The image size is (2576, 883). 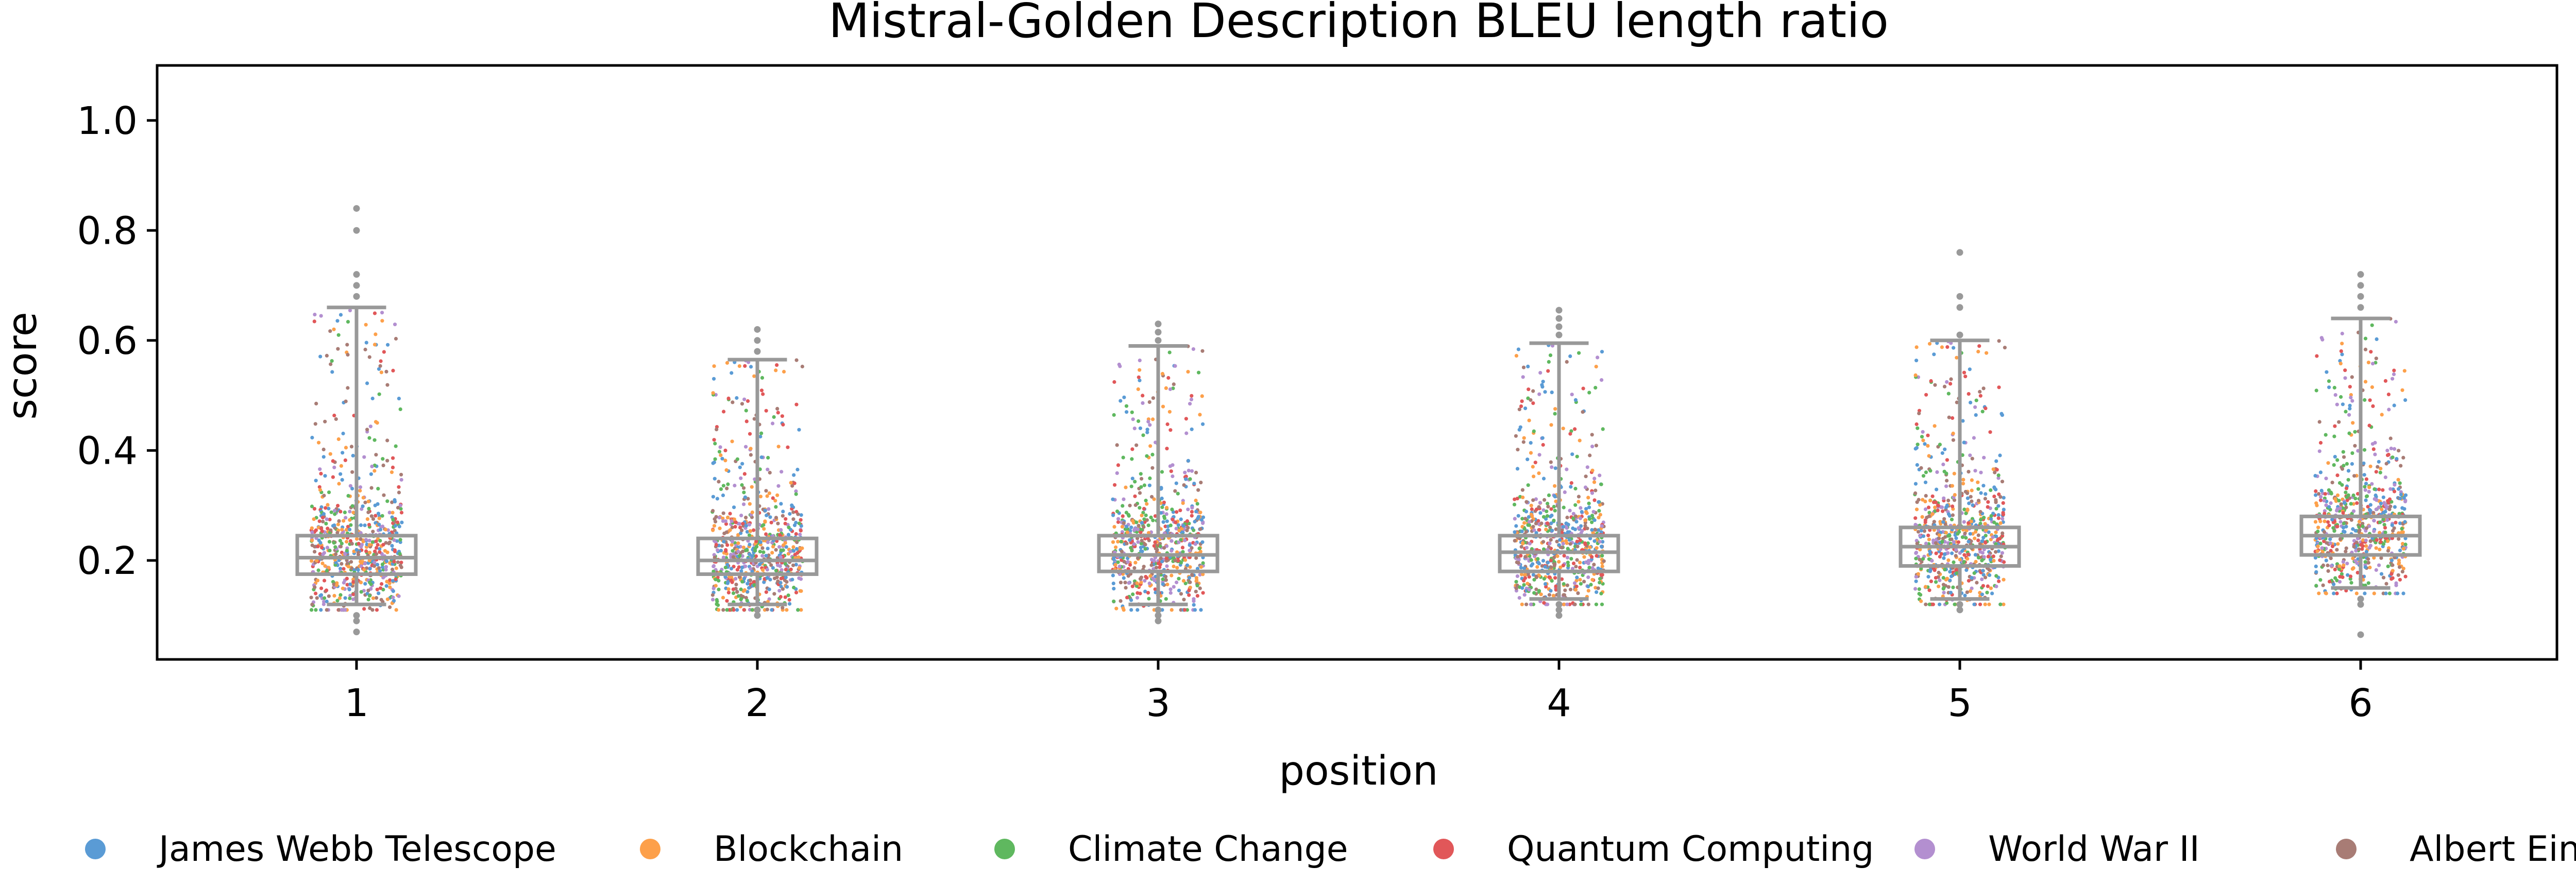 I want to click on legend-item: Albert Einstein, so click(x=2456, y=849).